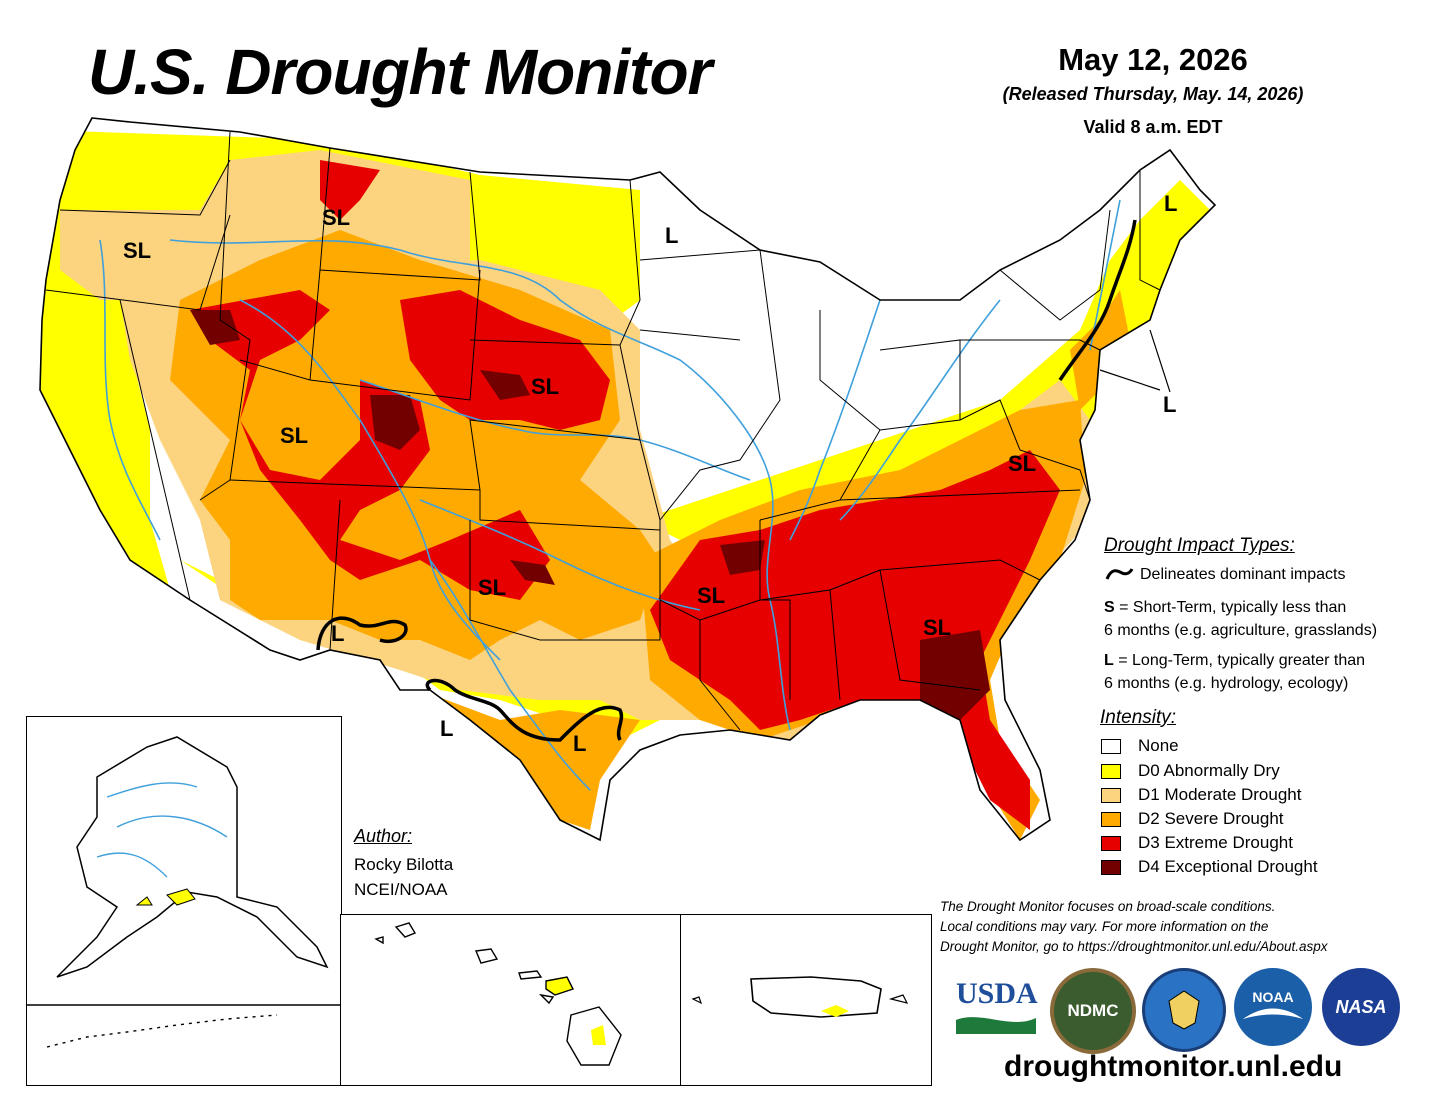 The height and width of the screenshot is (1112, 1440). Describe the element at coordinates (1158, 745) in the screenshot. I see `legend-label-none: None` at that location.